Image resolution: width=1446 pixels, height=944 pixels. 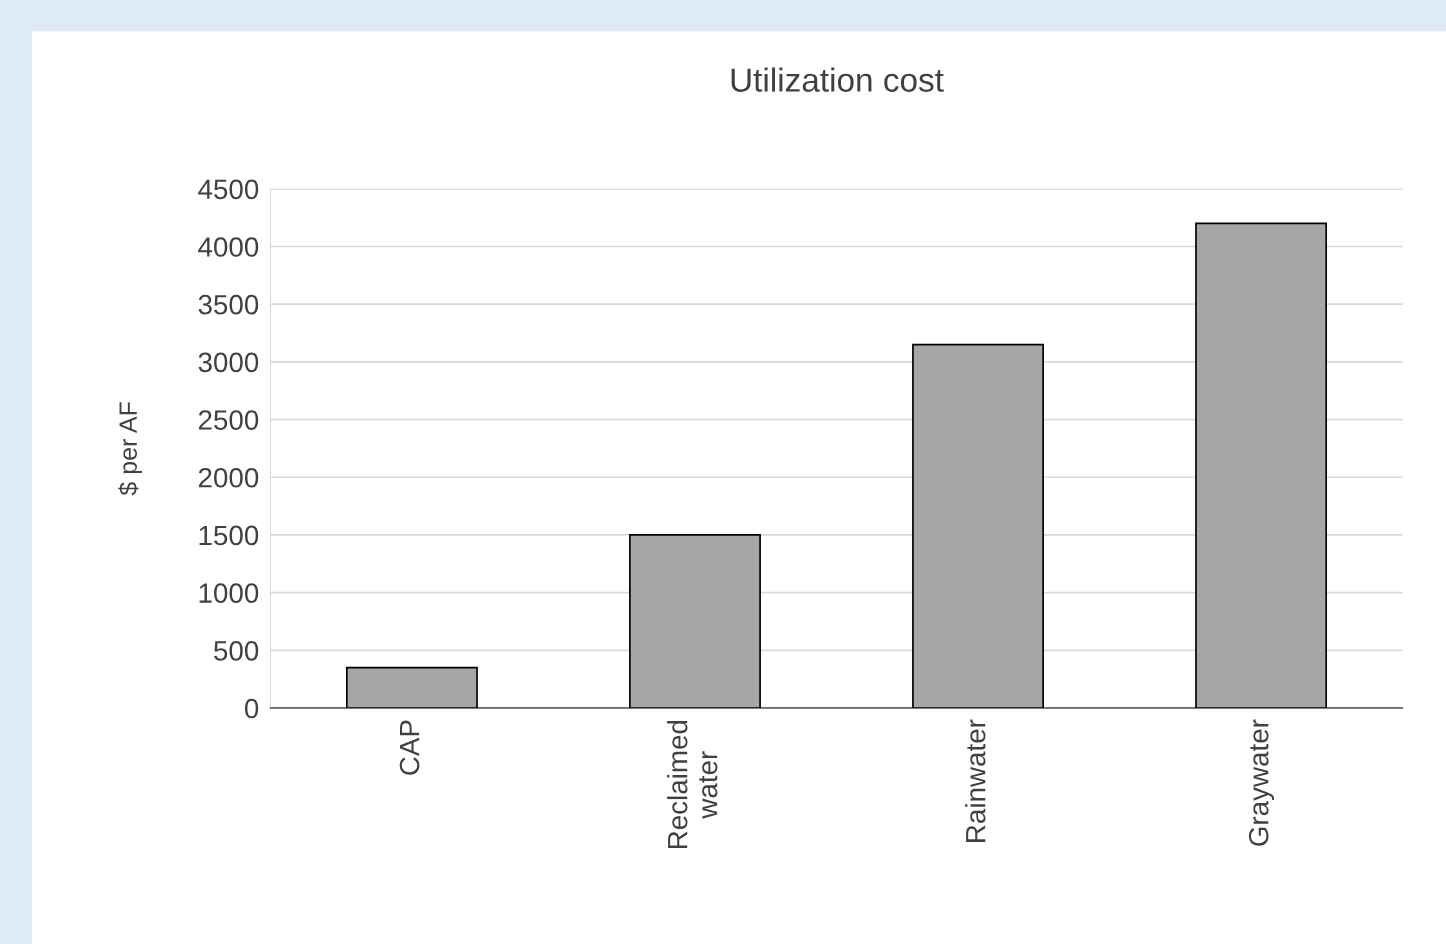 What do you see at coordinates (228, 189) in the screenshot?
I see `y-tick-label: 4500` at bounding box center [228, 189].